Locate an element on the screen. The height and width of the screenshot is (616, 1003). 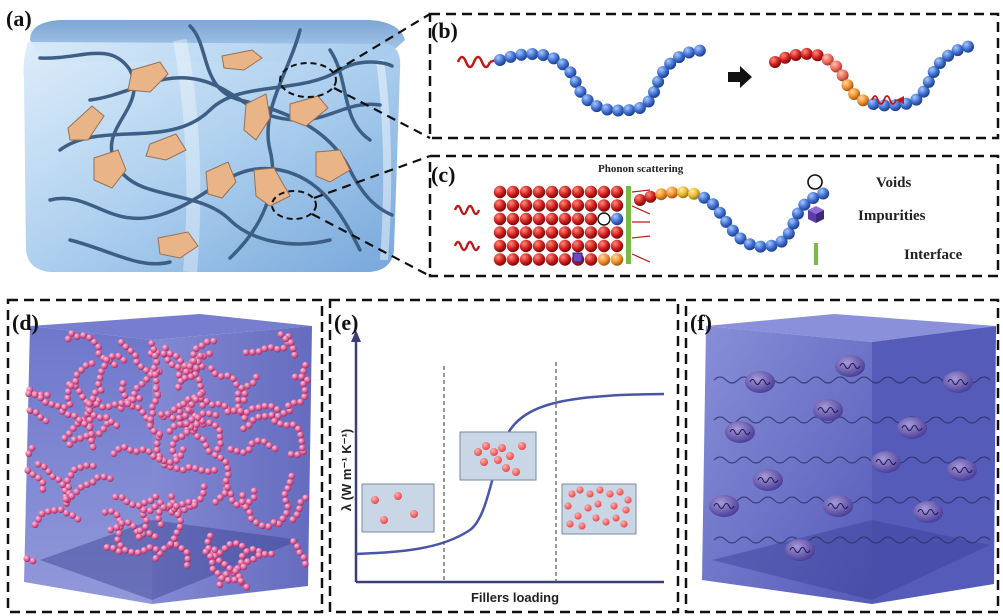
zoom-connectors is located at coordinates (371, 145).